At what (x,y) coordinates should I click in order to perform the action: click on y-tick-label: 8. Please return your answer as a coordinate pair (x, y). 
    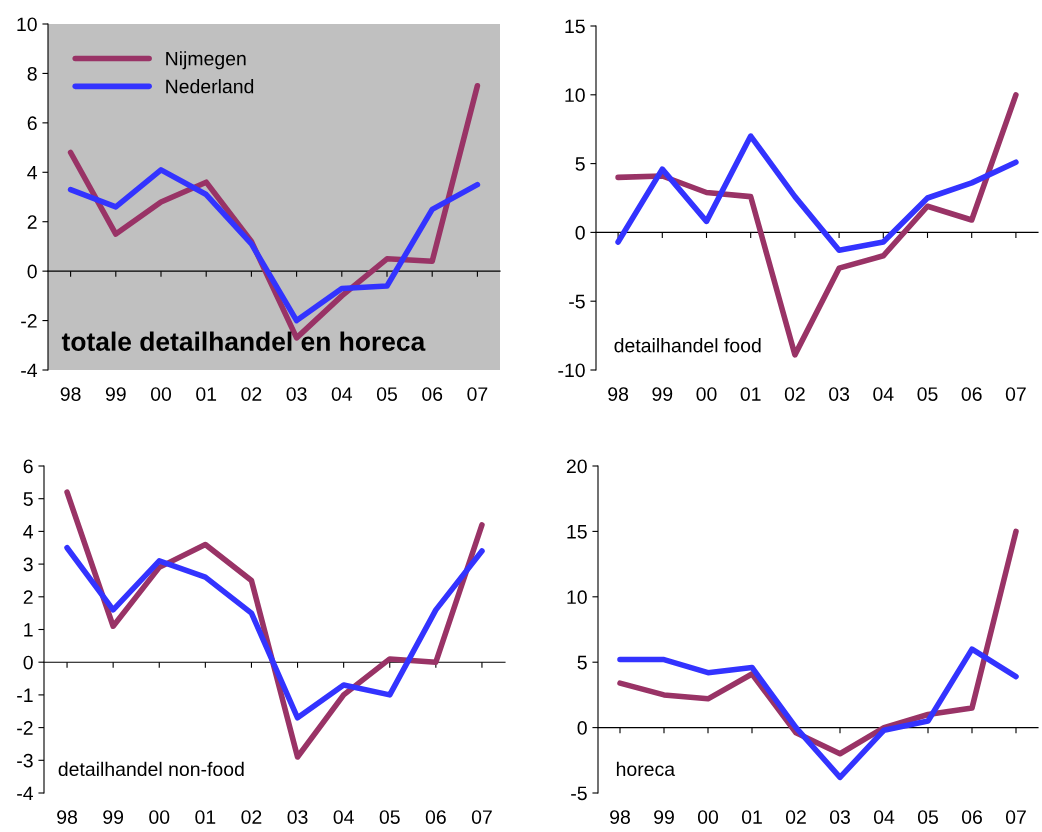
    Looking at the image, I should click on (32, 73).